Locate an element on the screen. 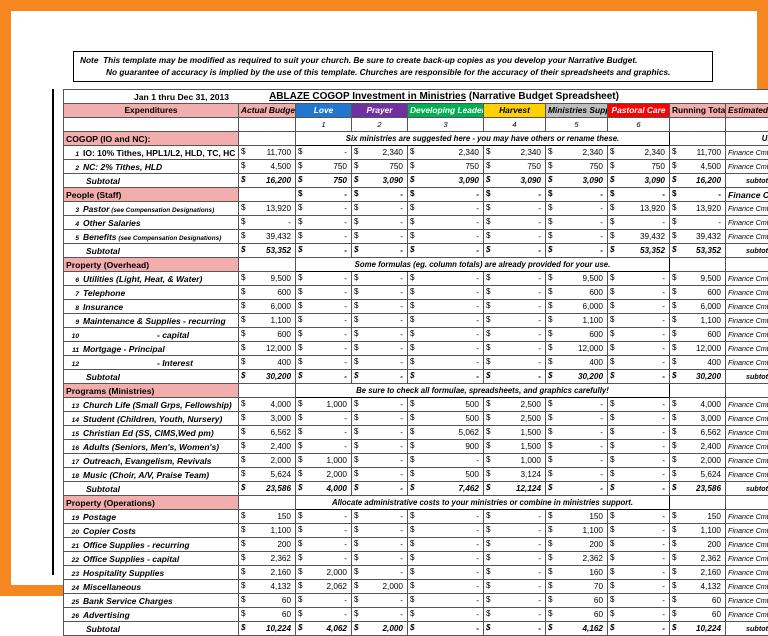 This screenshot has width=768, height=636. subtotal-ministry-3: $7,462 is located at coordinates (446, 489).